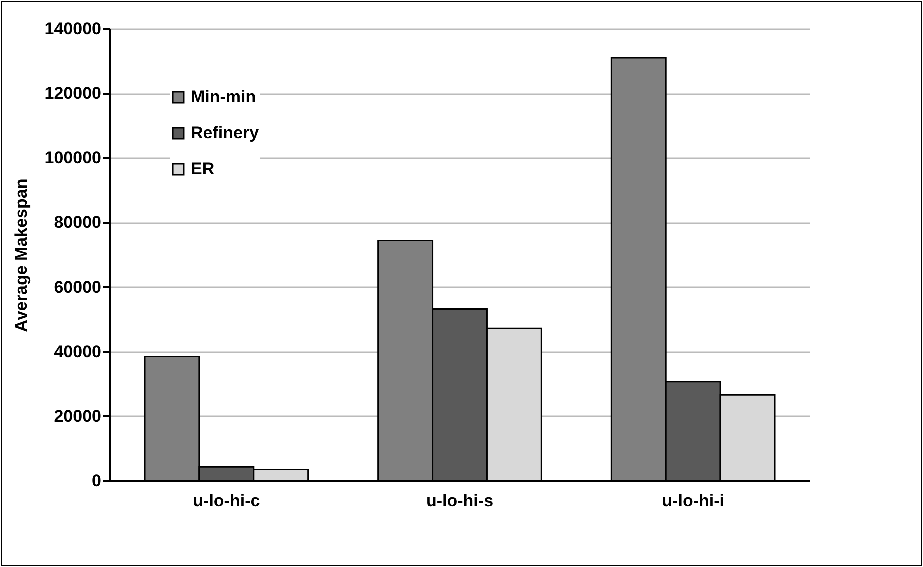  What do you see at coordinates (693, 501) in the screenshot?
I see `x-tick-label: u-lo-hi-i` at bounding box center [693, 501].